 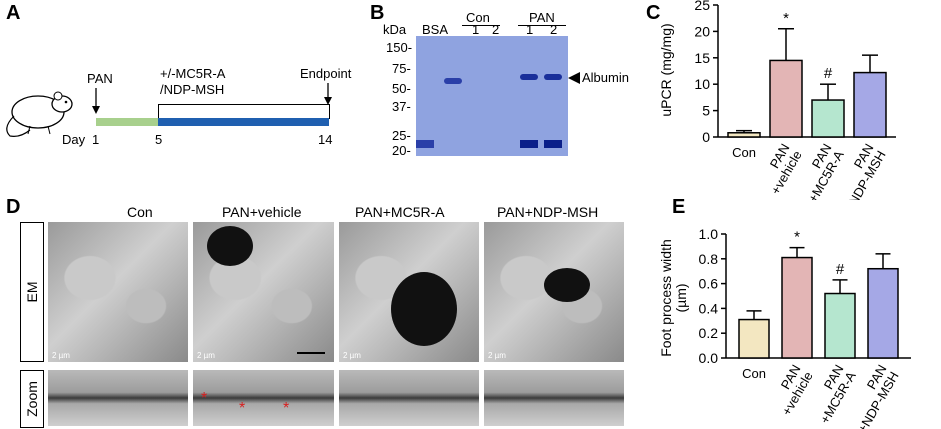 What do you see at coordinates (262, 212) in the screenshot?
I see `group-label-vehicle: PAN+vehicle` at bounding box center [262, 212].